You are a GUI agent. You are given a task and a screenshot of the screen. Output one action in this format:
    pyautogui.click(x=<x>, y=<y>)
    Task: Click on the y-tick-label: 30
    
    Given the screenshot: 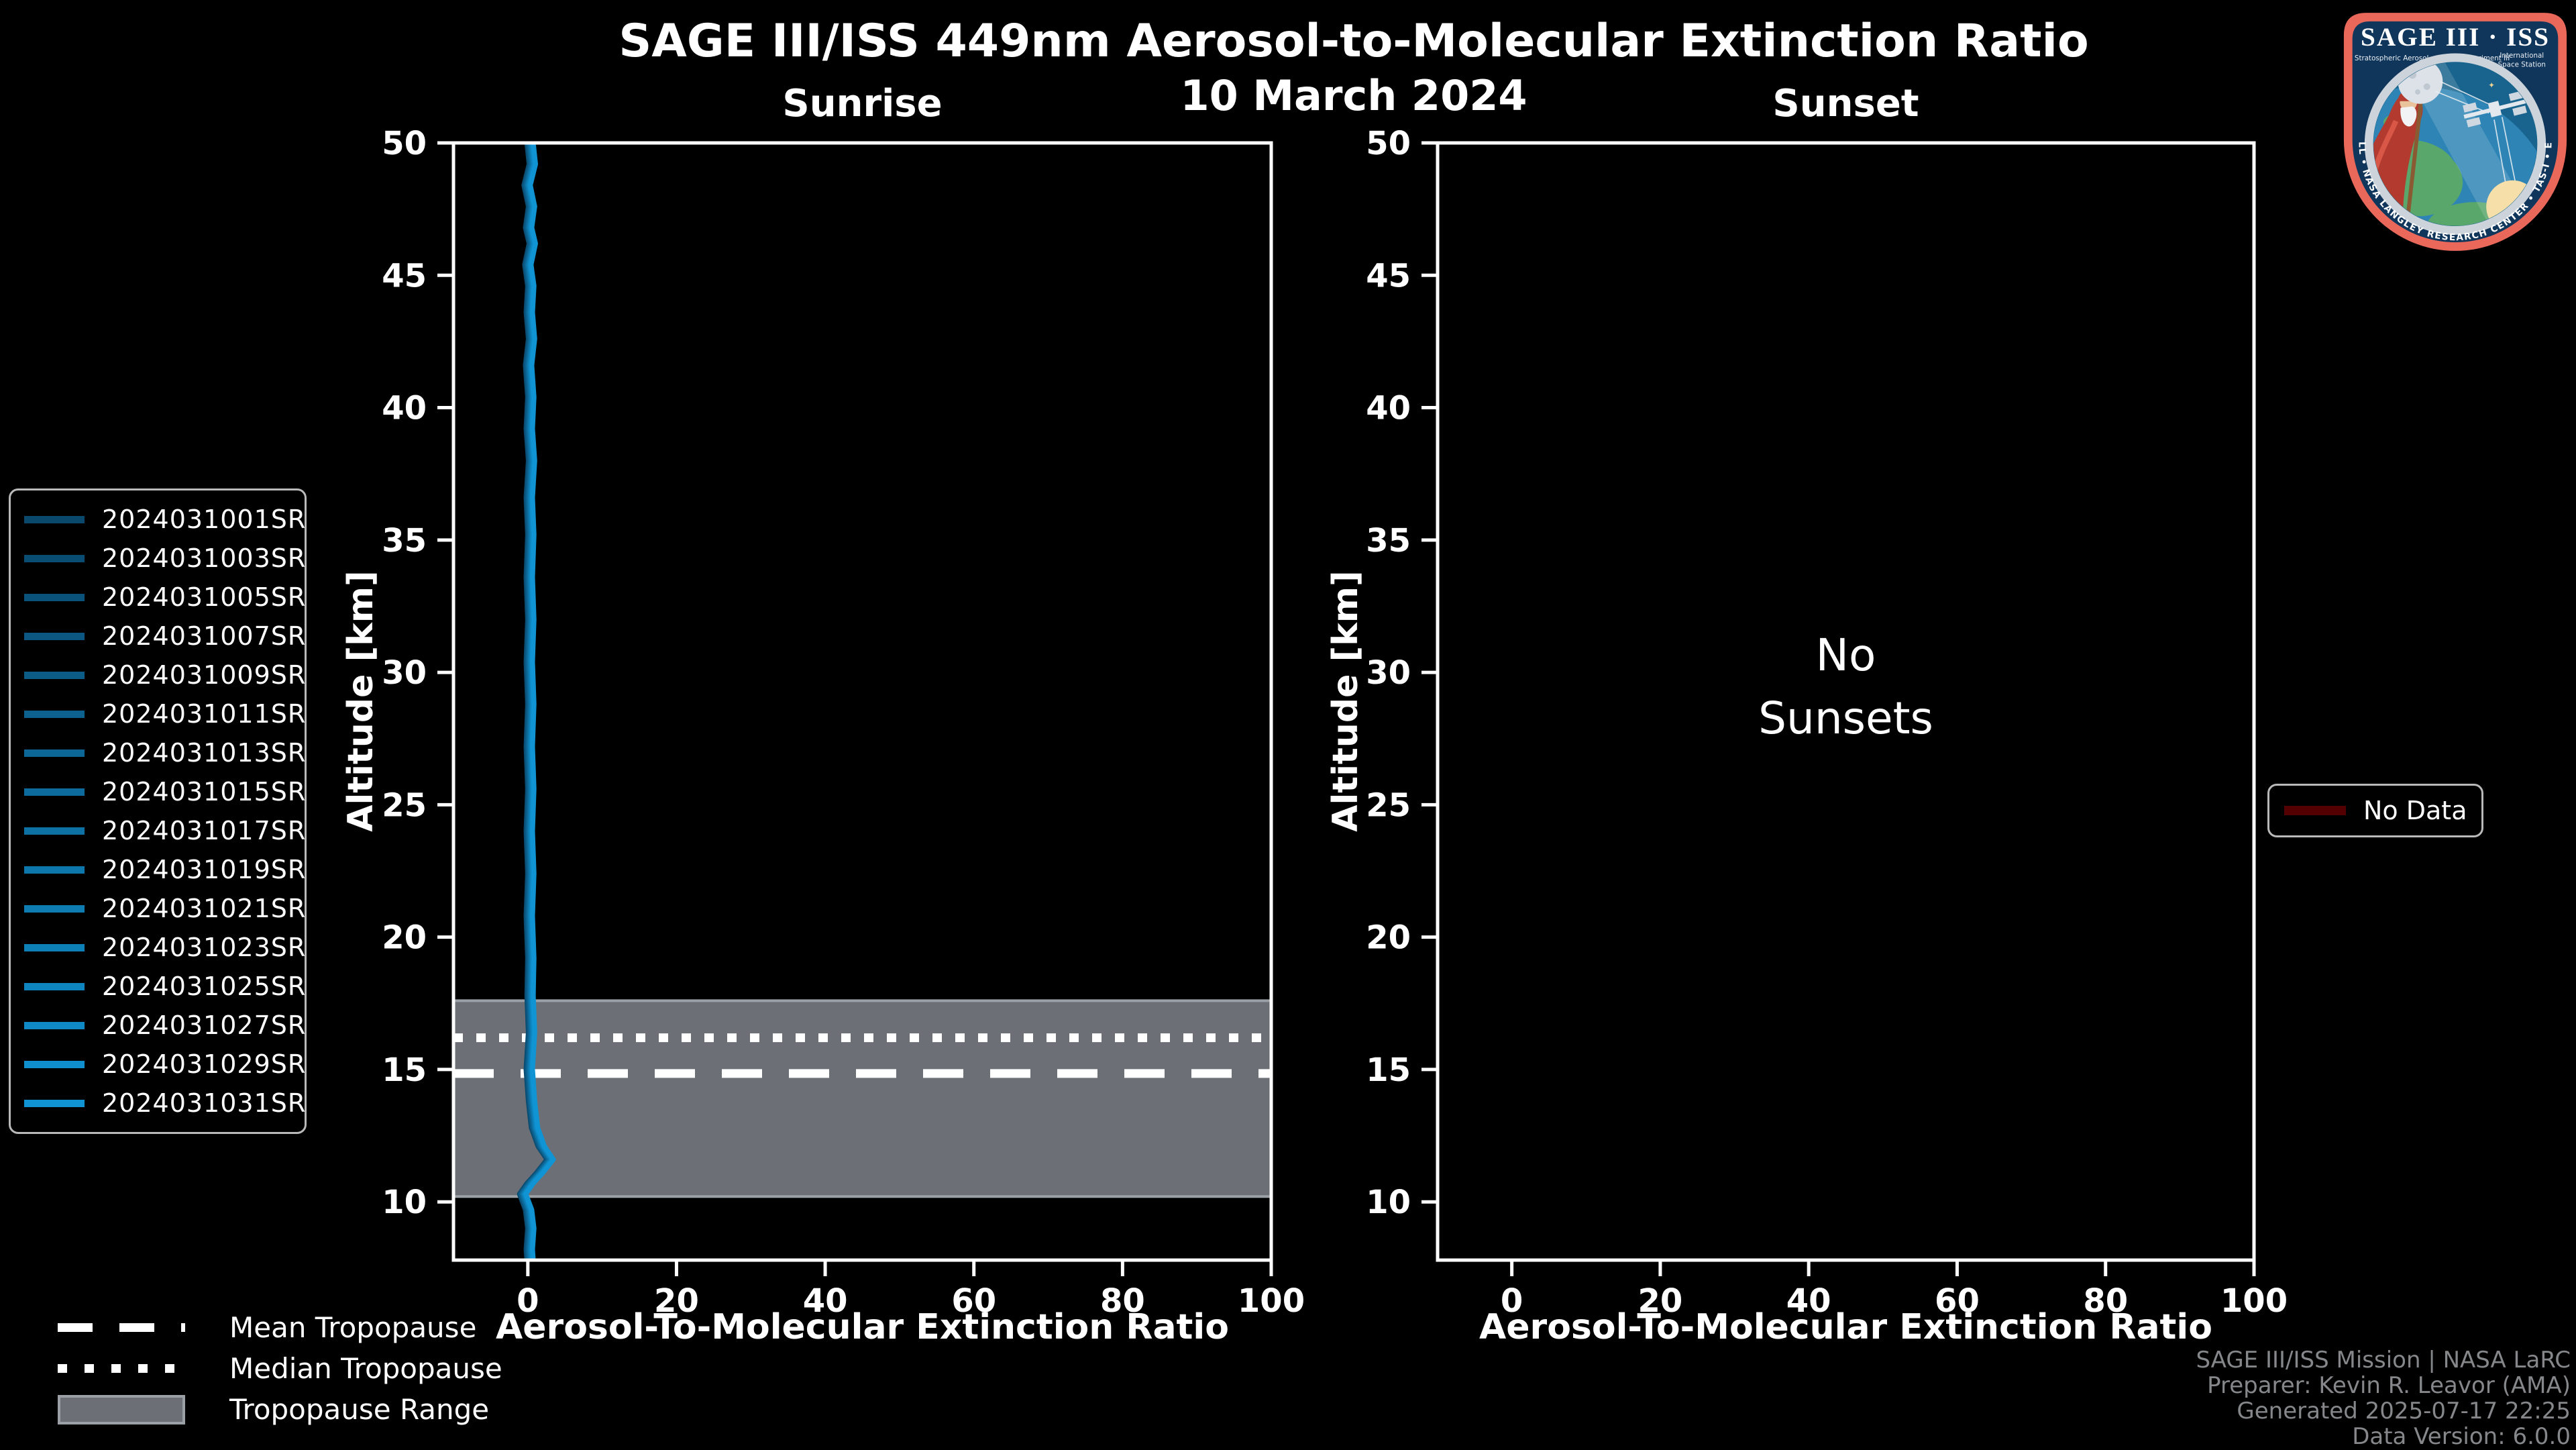 What is the action you would take?
    pyautogui.click(x=404, y=673)
    